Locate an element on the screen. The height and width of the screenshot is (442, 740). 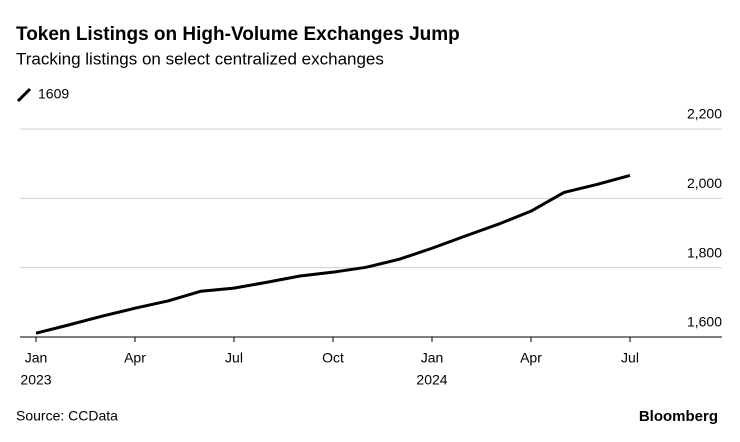
brand: Bloomberg is located at coordinates (678, 416).